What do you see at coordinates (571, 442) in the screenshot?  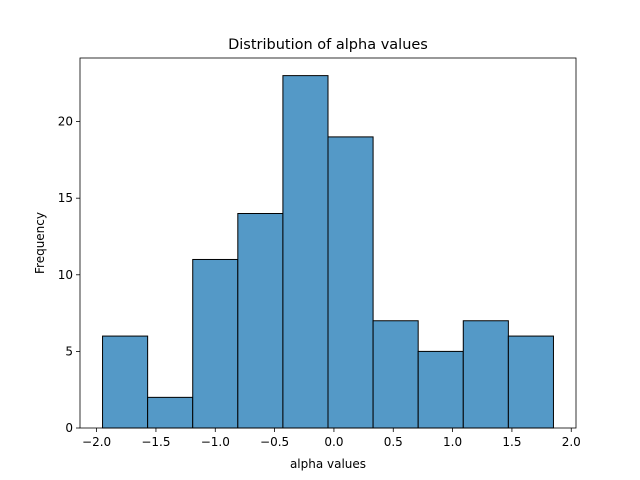 I see `x-tick-label: 2.0` at bounding box center [571, 442].